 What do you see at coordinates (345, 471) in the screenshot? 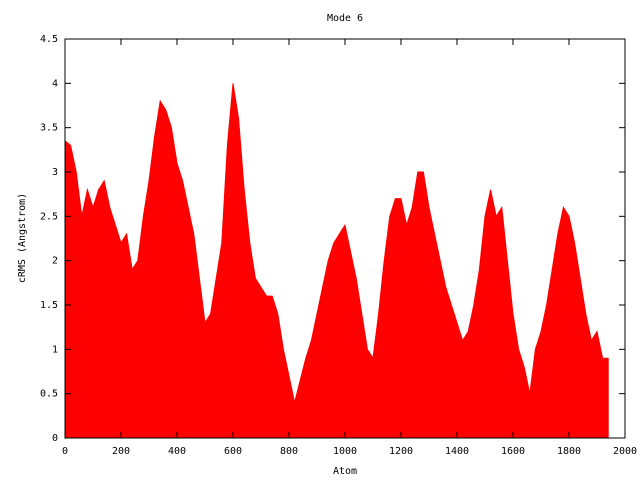
I see `x-axis-label: Atom` at bounding box center [345, 471].